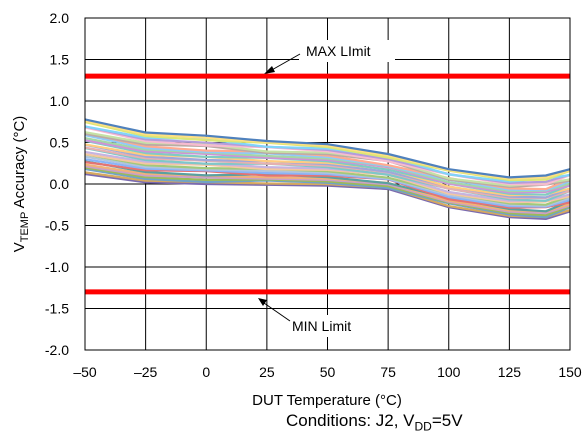 This screenshot has height=440, width=587. Describe the element at coordinates (570, 372) in the screenshot. I see `x-tick-label: 150` at that location.